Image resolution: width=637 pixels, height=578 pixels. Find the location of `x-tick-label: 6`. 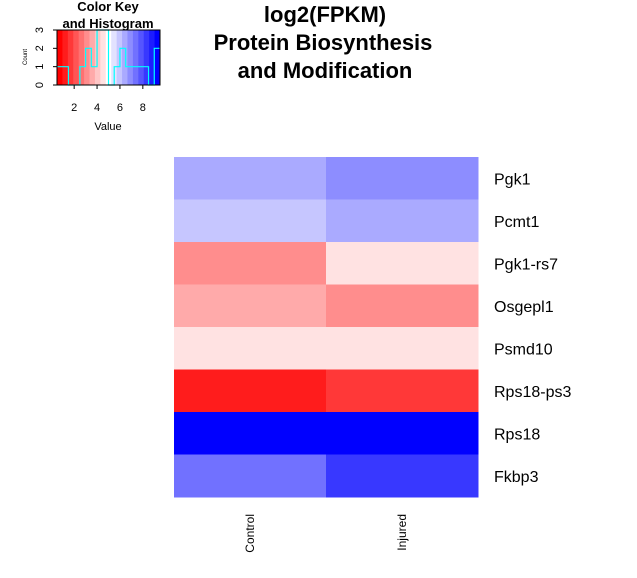

x-tick-label: 6 is located at coordinates (120, 108).